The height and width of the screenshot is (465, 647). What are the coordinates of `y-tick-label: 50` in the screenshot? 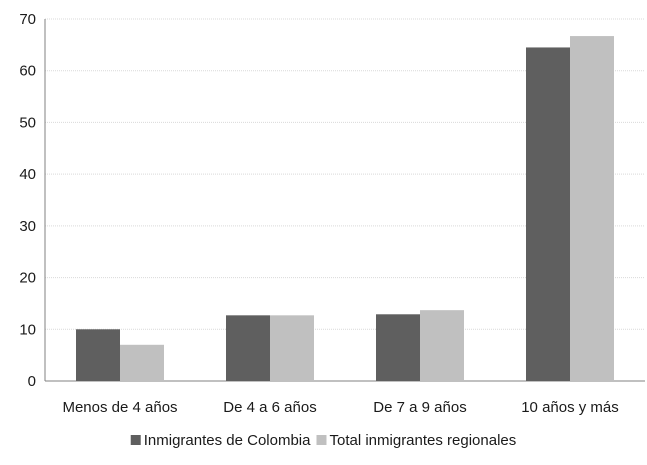 It's located at (27, 122).